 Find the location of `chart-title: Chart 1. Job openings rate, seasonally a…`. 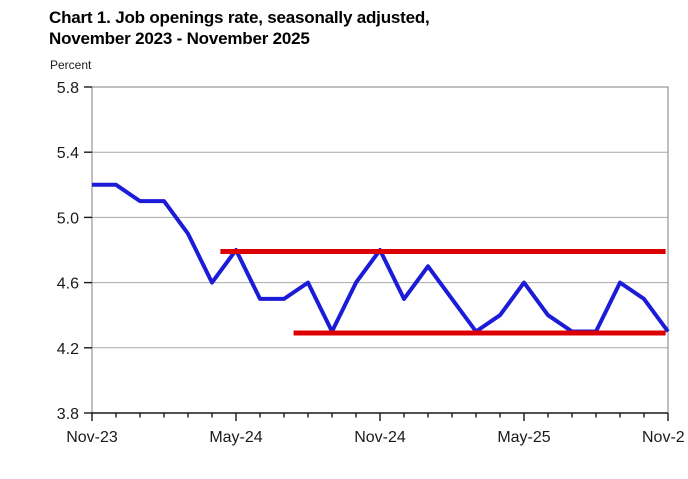

chart-title: Chart 1. Job openings rate, seasonally a… is located at coordinates (239, 28).